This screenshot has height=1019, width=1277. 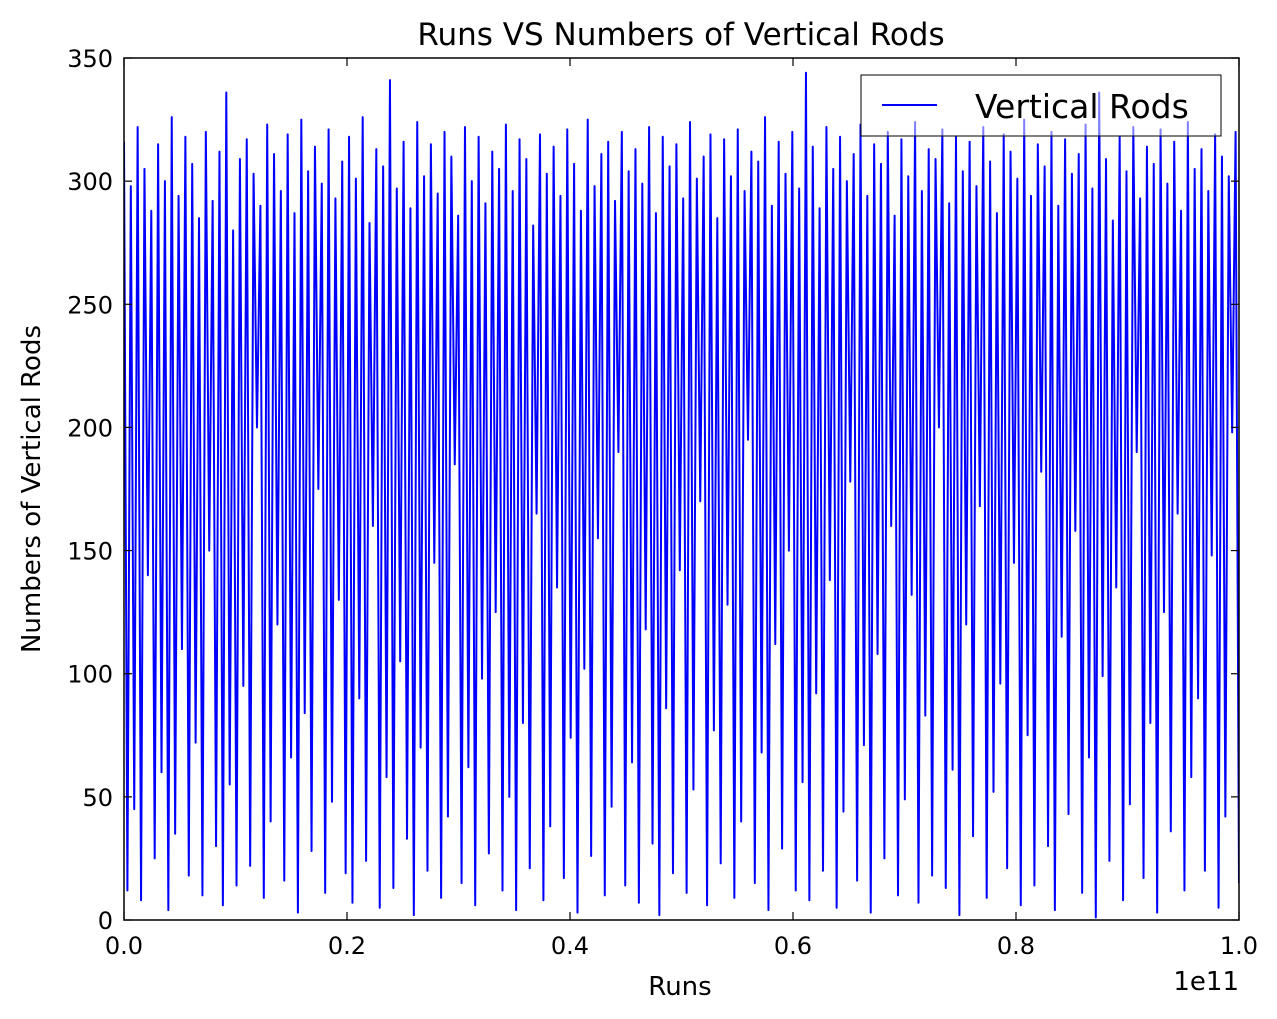 What do you see at coordinates (105, 921) in the screenshot?
I see `y-tick-label: 0` at bounding box center [105, 921].